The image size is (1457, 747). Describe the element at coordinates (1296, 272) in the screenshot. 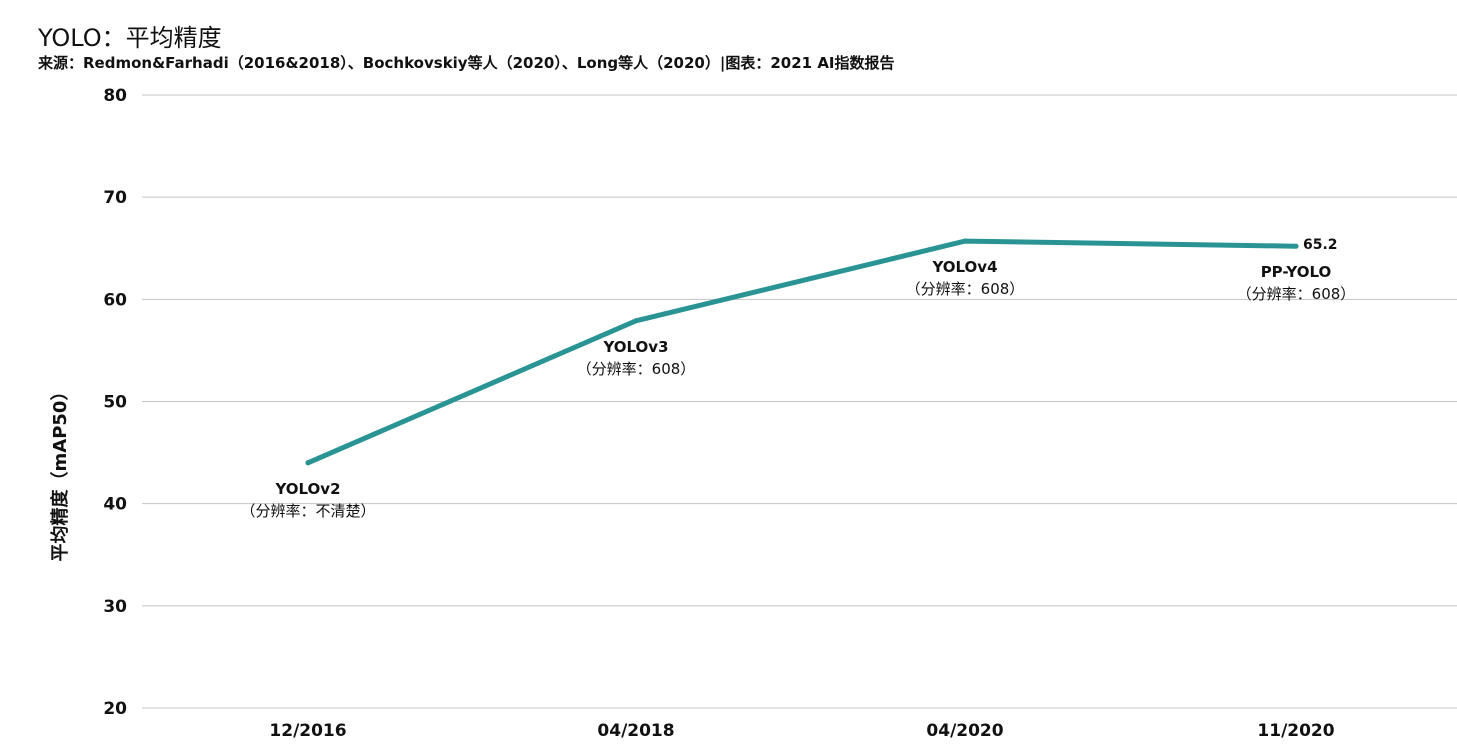

I see `annotation-model-name: PP-YOLO` at that location.